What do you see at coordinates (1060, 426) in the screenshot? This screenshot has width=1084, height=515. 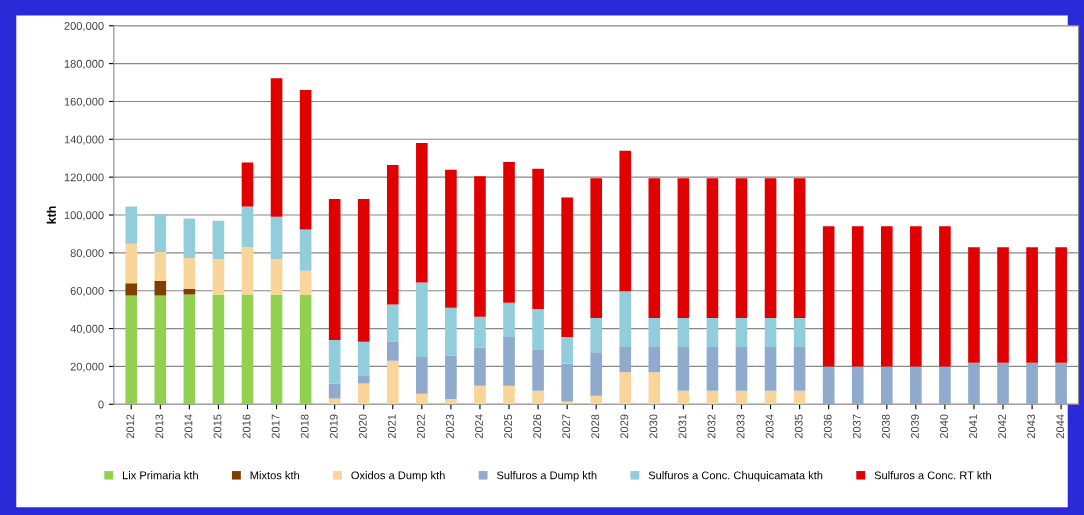 I see `x-tick-label: 2044` at bounding box center [1060, 426].